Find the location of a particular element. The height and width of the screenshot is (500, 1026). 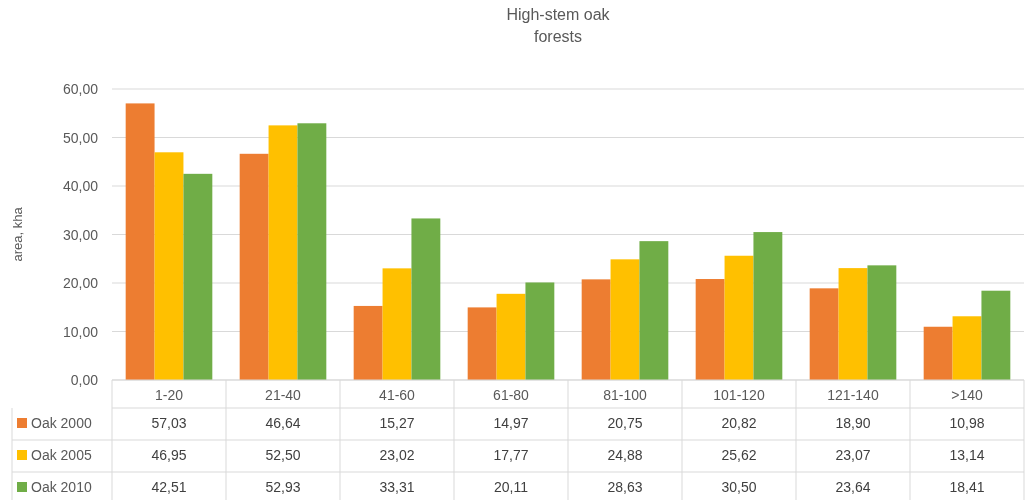

data-label: 20,82 is located at coordinates (739, 423).